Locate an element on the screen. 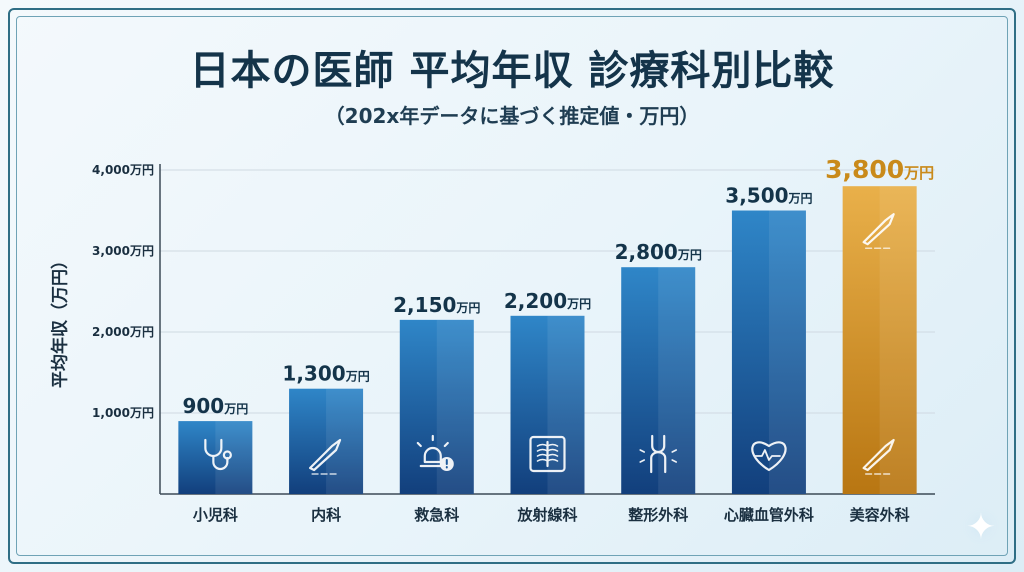 The height and width of the screenshot is (572, 1024). x-tick-label: 整形外科 is located at coordinates (658, 515).